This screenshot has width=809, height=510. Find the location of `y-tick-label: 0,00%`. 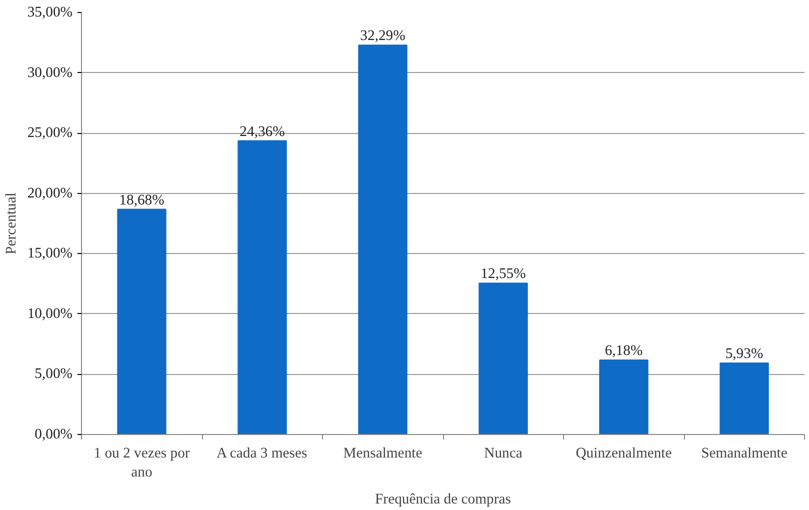

y-tick-label: 0,00% is located at coordinates (53, 434).